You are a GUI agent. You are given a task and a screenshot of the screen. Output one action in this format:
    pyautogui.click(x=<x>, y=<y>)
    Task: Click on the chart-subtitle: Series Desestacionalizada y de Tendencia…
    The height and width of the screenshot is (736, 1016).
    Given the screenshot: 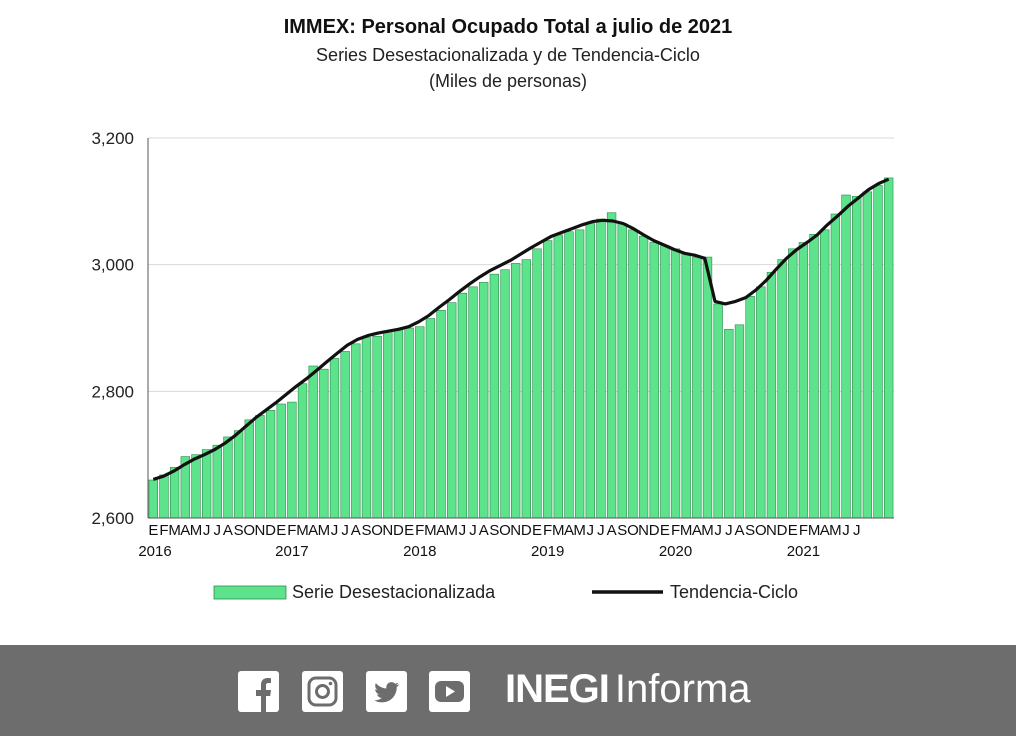 What is the action you would take?
    pyautogui.click(x=508, y=55)
    